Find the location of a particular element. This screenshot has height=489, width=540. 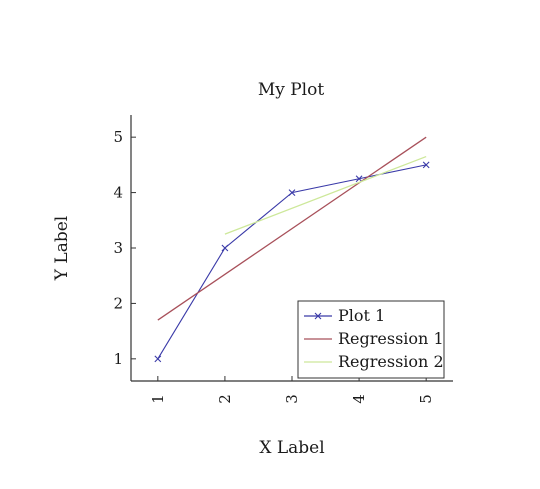

y-axis-title: Y Label is located at coordinates (62, 248).